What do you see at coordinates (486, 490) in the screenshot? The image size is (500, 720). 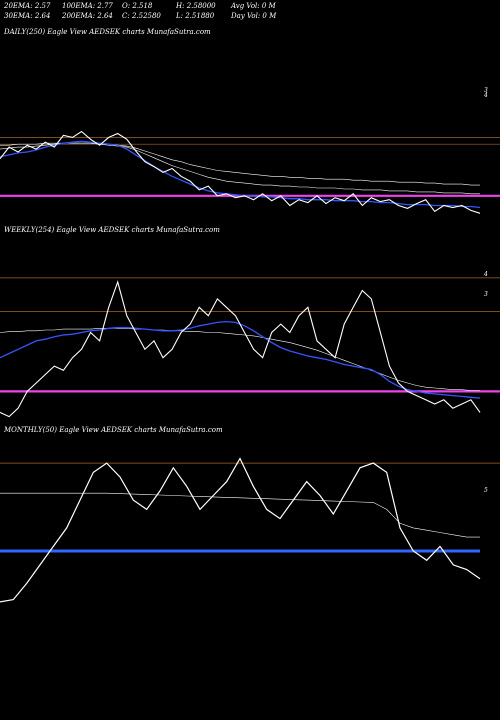 I see `panel2-ytick-0: 5` at bounding box center [486, 490].